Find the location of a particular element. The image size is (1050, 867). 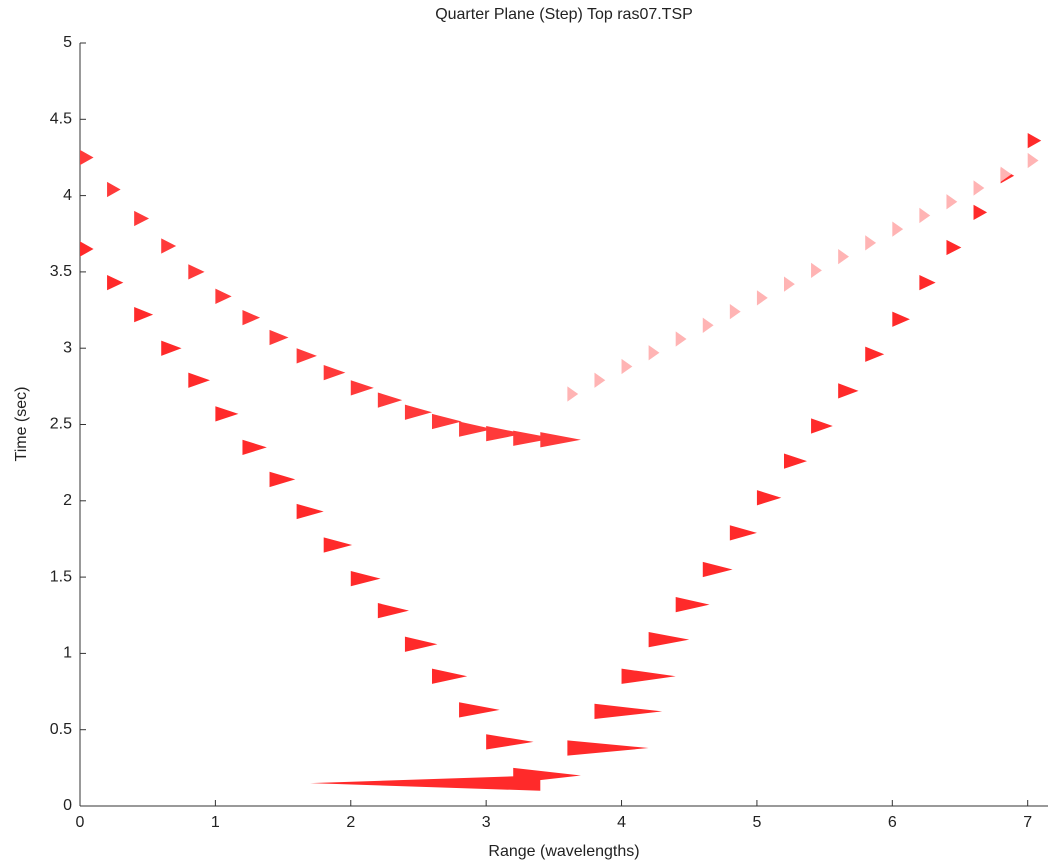

y-tick-label: 3 is located at coordinates (67, 347).